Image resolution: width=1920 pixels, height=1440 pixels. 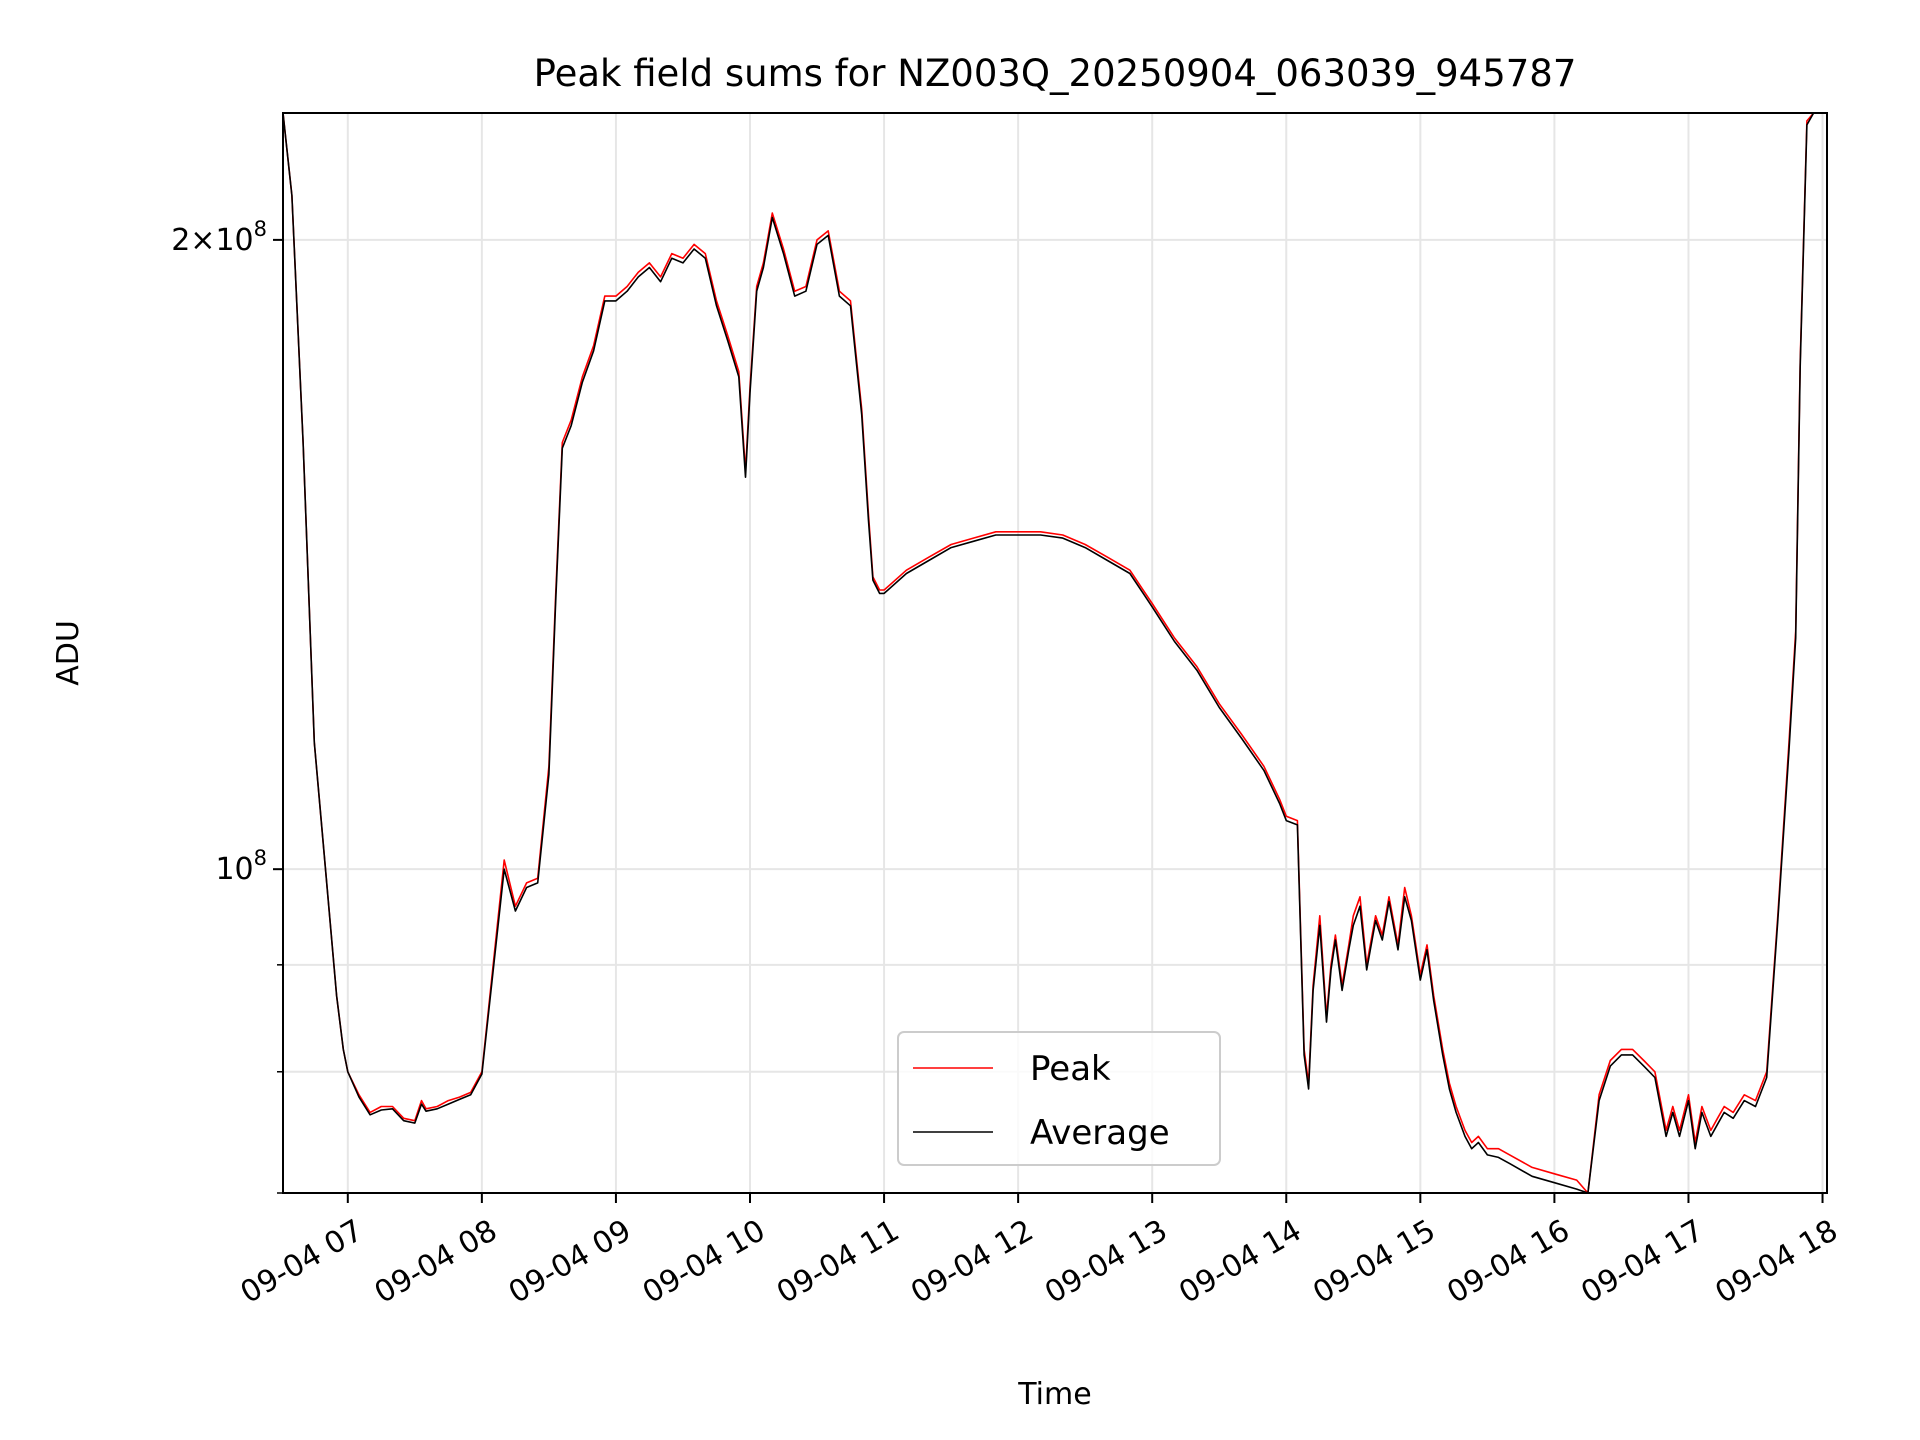 What do you see at coordinates (1100, 1133) in the screenshot?
I see `legend-average-label: Average` at bounding box center [1100, 1133].